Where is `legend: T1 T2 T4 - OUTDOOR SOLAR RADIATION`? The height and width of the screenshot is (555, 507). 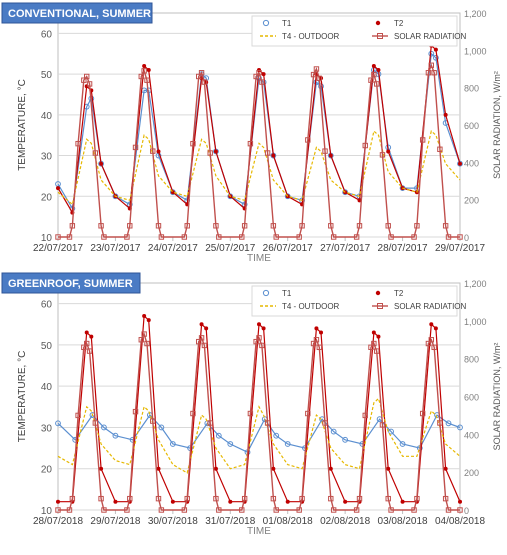 legend: T1 T2 T4 - OUTDOOR SOLAR RADIATION is located at coordinates (359, 31).